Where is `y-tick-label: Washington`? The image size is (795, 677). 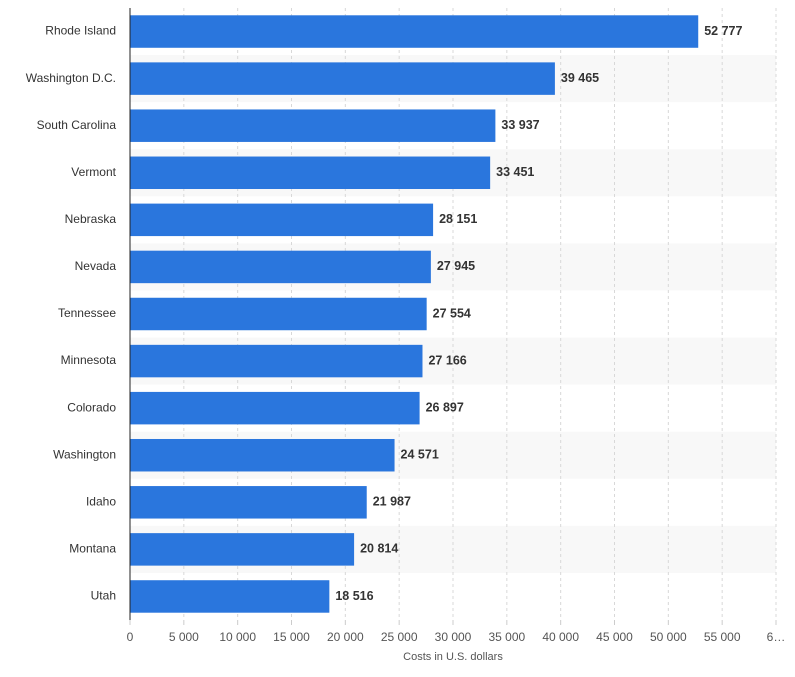
y-tick-label: Washington is located at coordinates (84, 454).